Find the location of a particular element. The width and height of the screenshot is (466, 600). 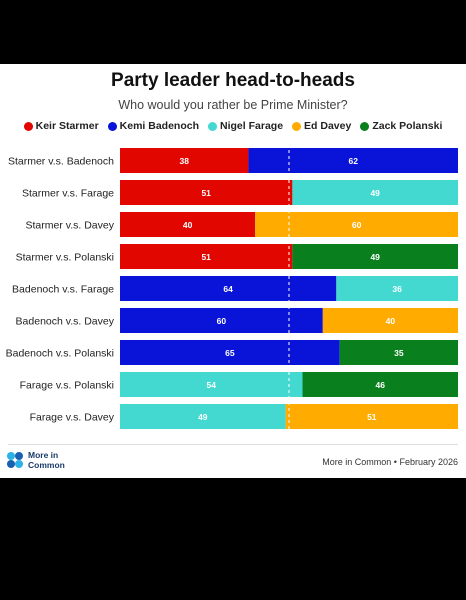

data-label: 46 is located at coordinates (381, 385).